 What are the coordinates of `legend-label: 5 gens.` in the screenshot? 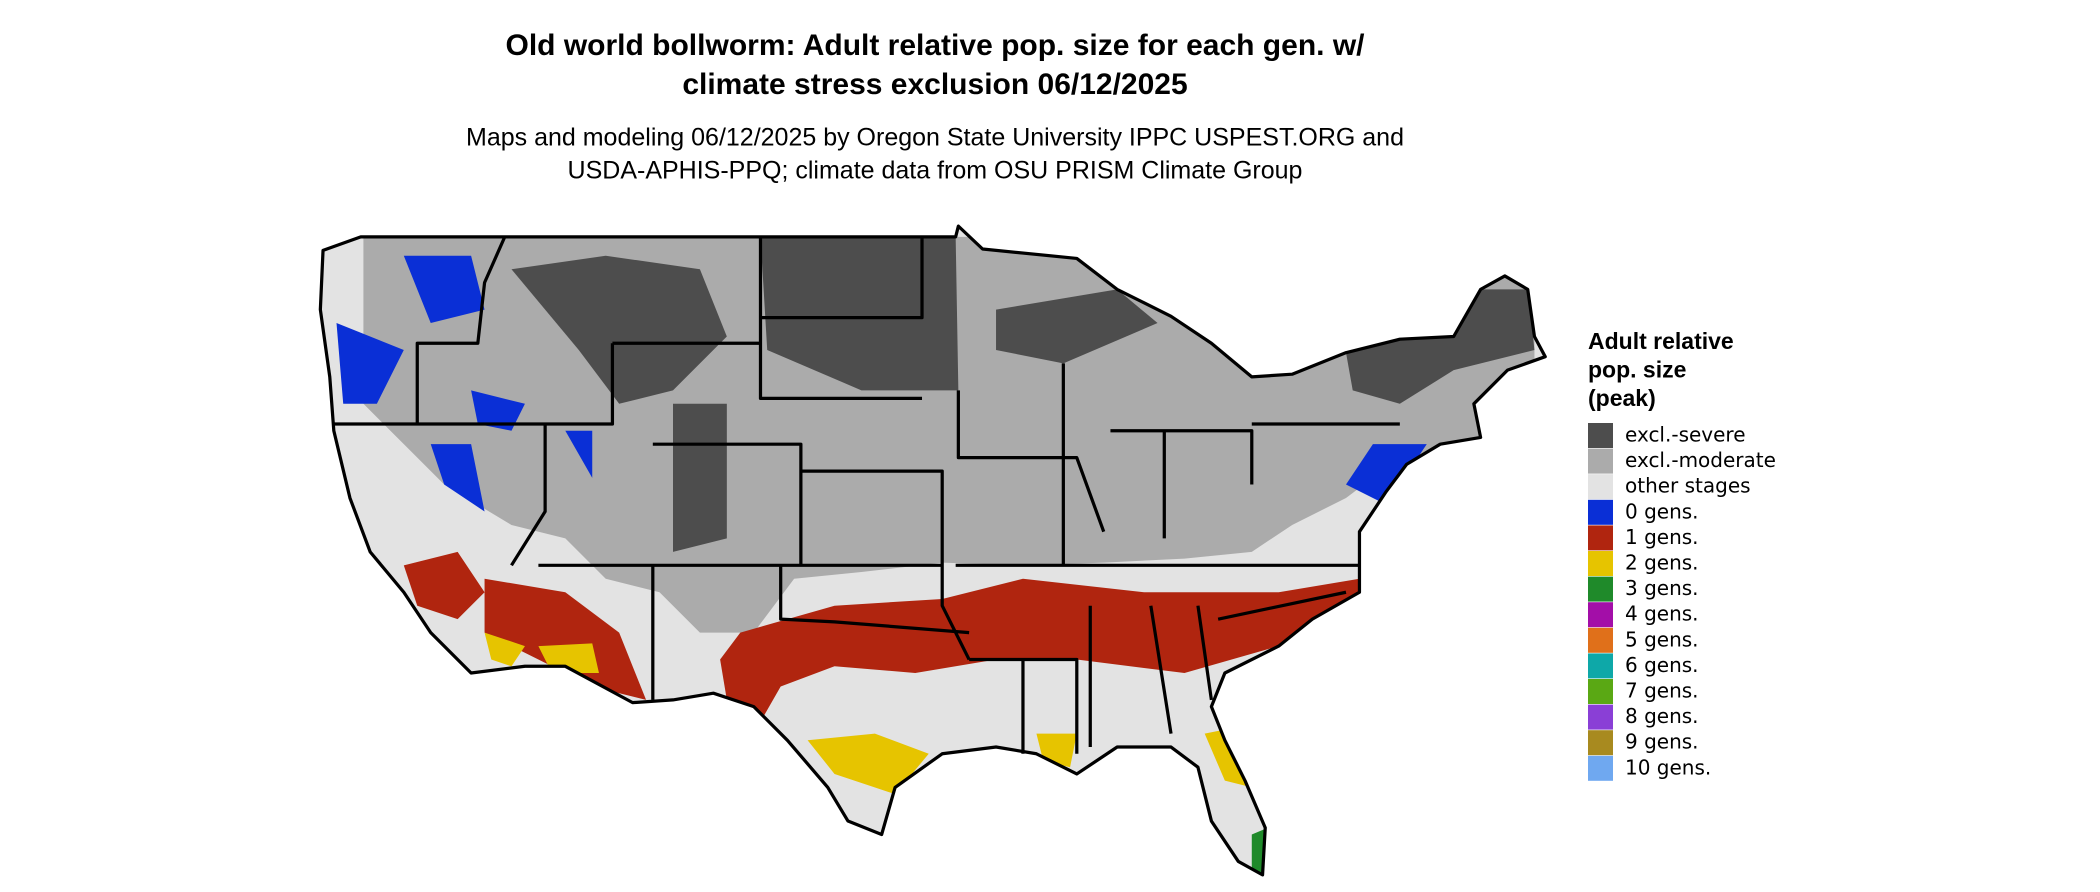 It's located at (1662, 639).